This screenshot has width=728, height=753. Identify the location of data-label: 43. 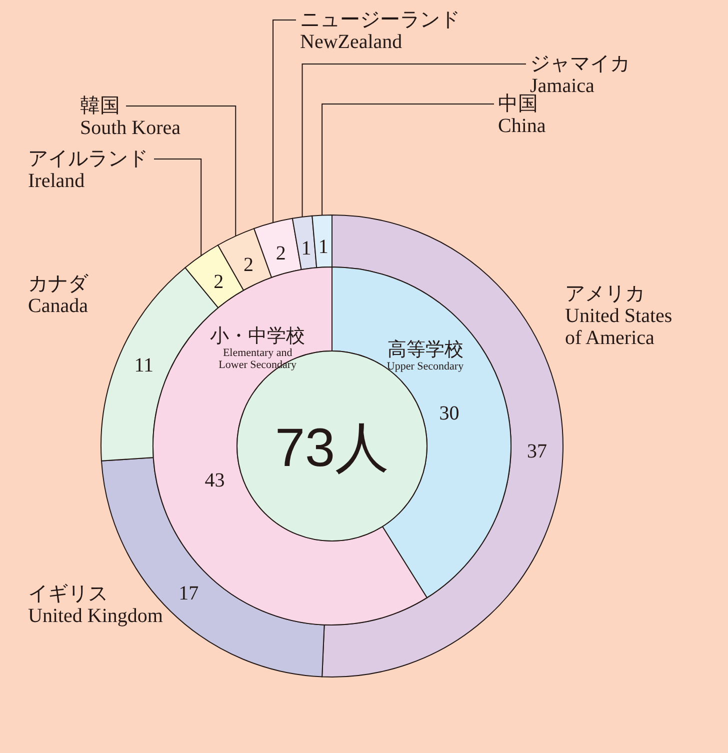
(214, 481).